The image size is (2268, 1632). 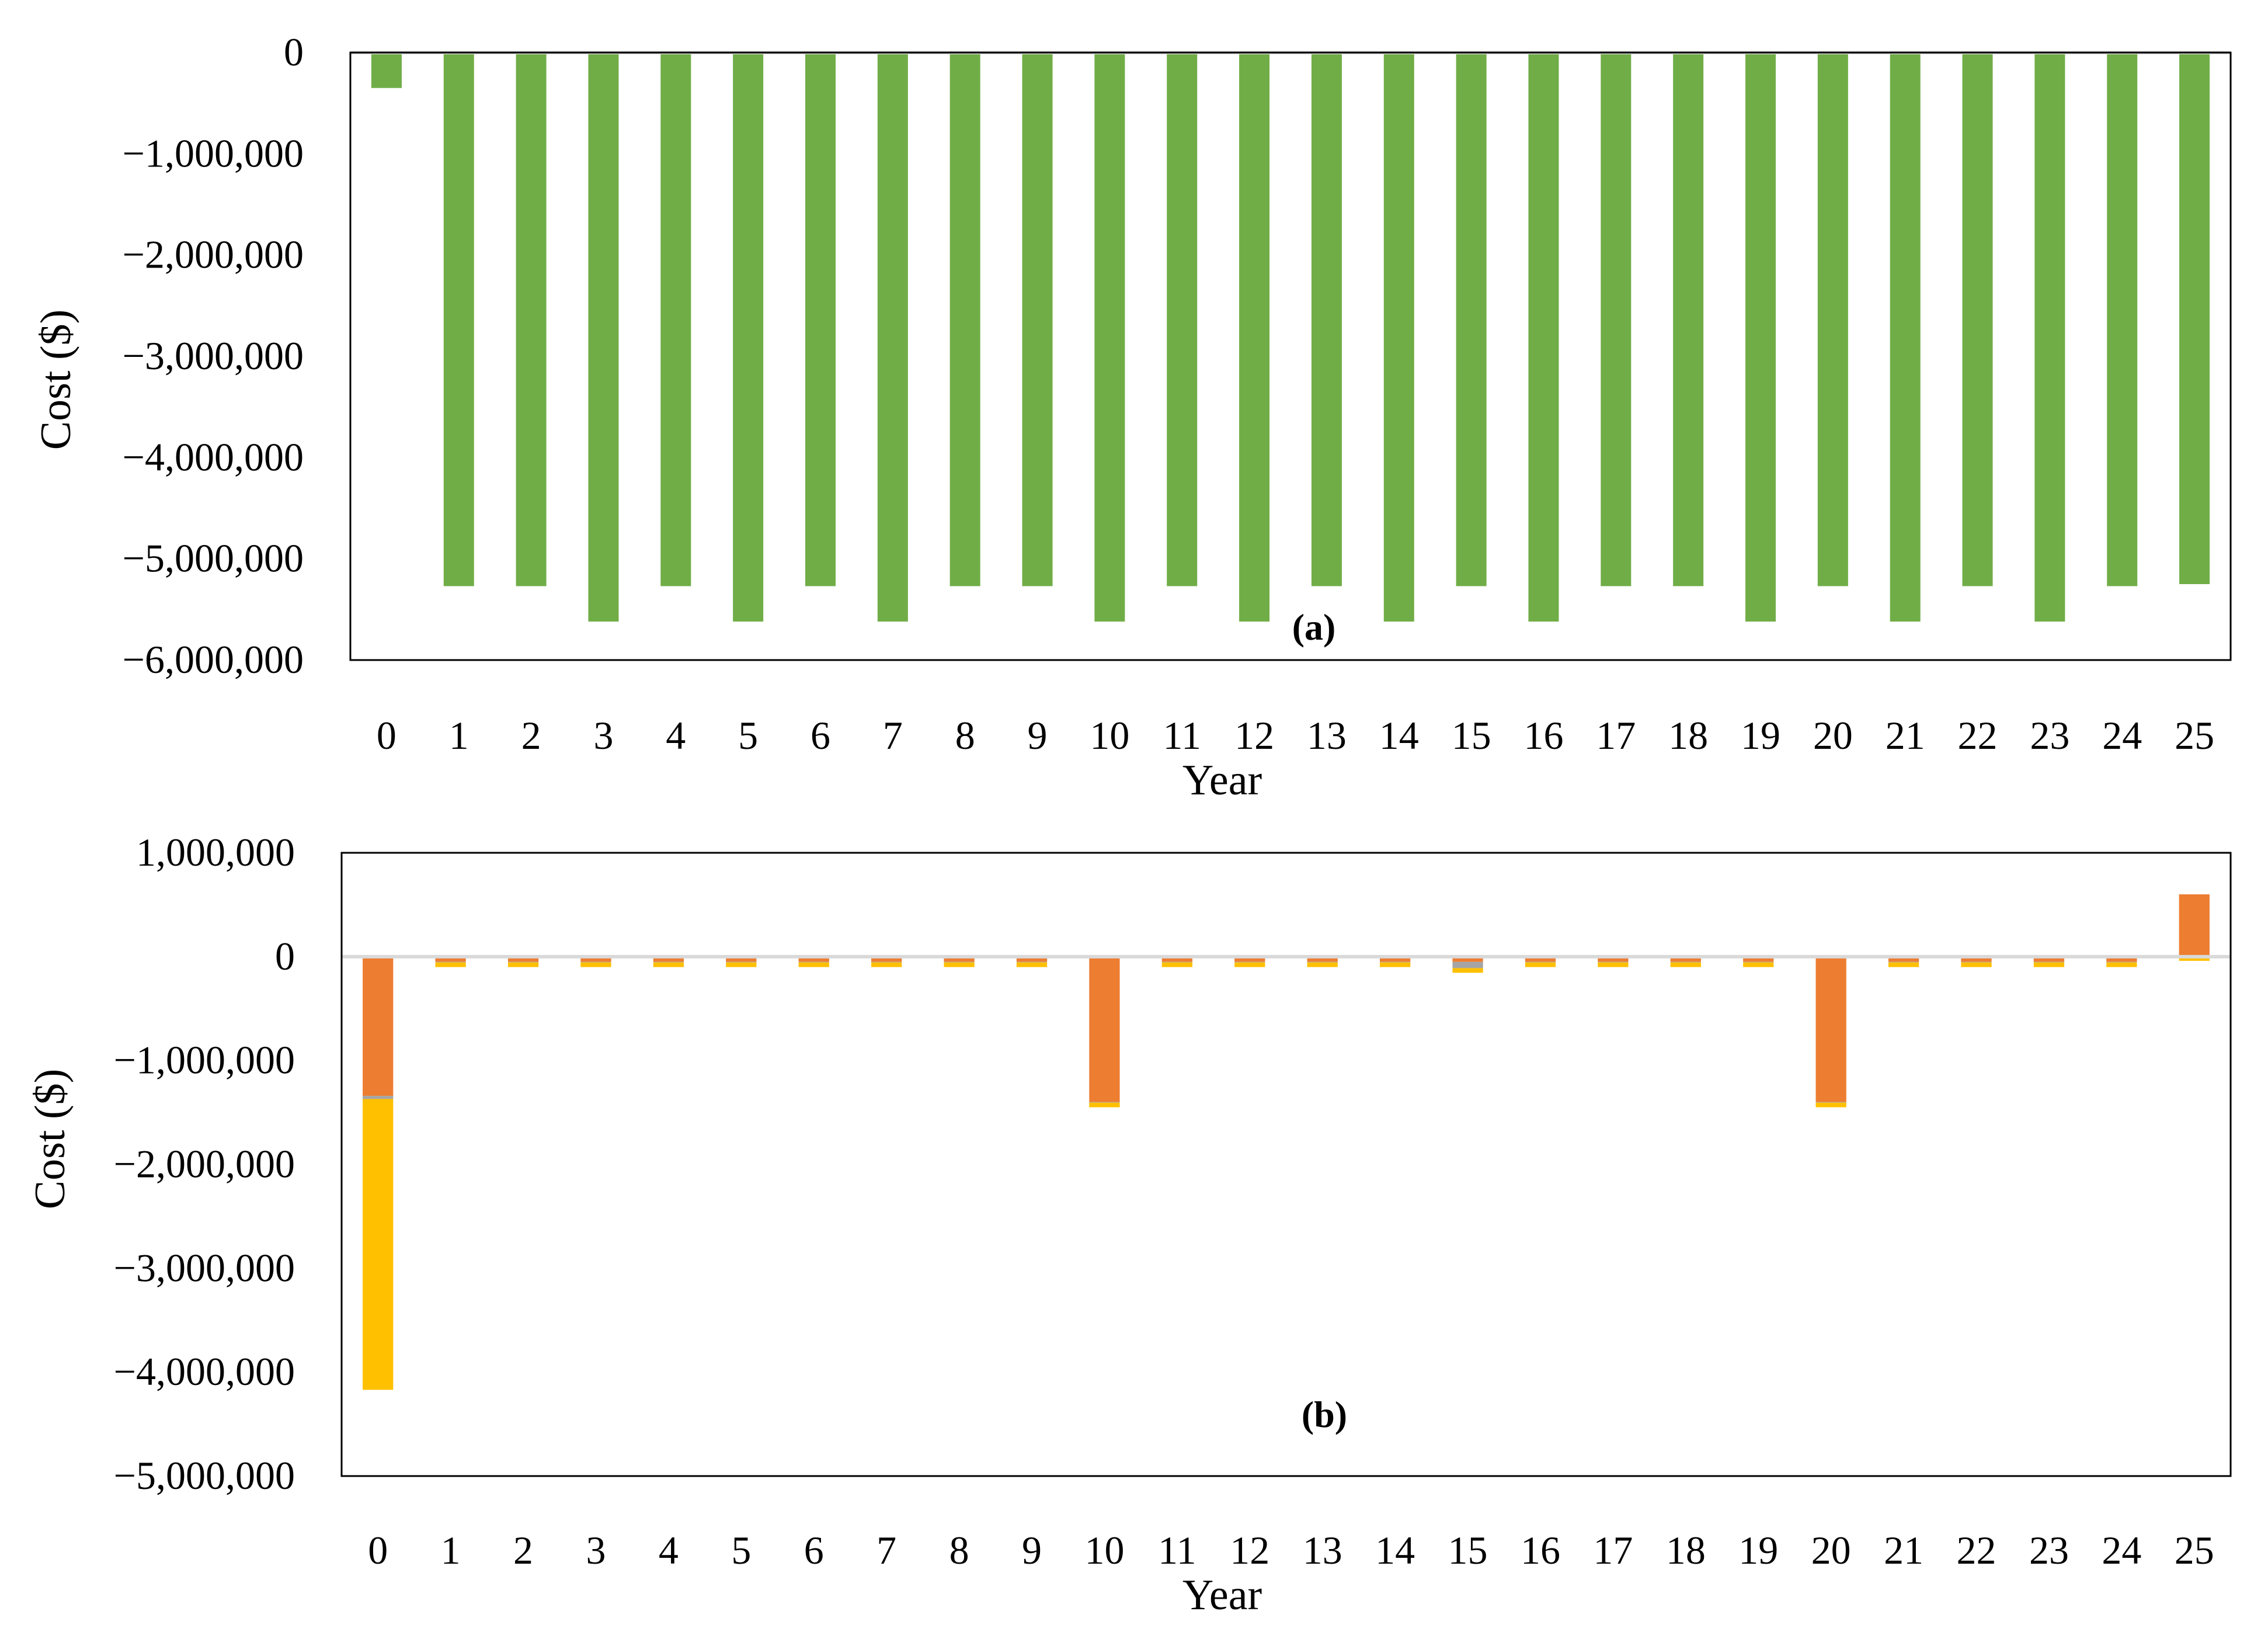 What do you see at coordinates (50, 1139) in the screenshot?
I see `chart-b-y-axis-title: Cost ($)` at bounding box center [50, 1139].